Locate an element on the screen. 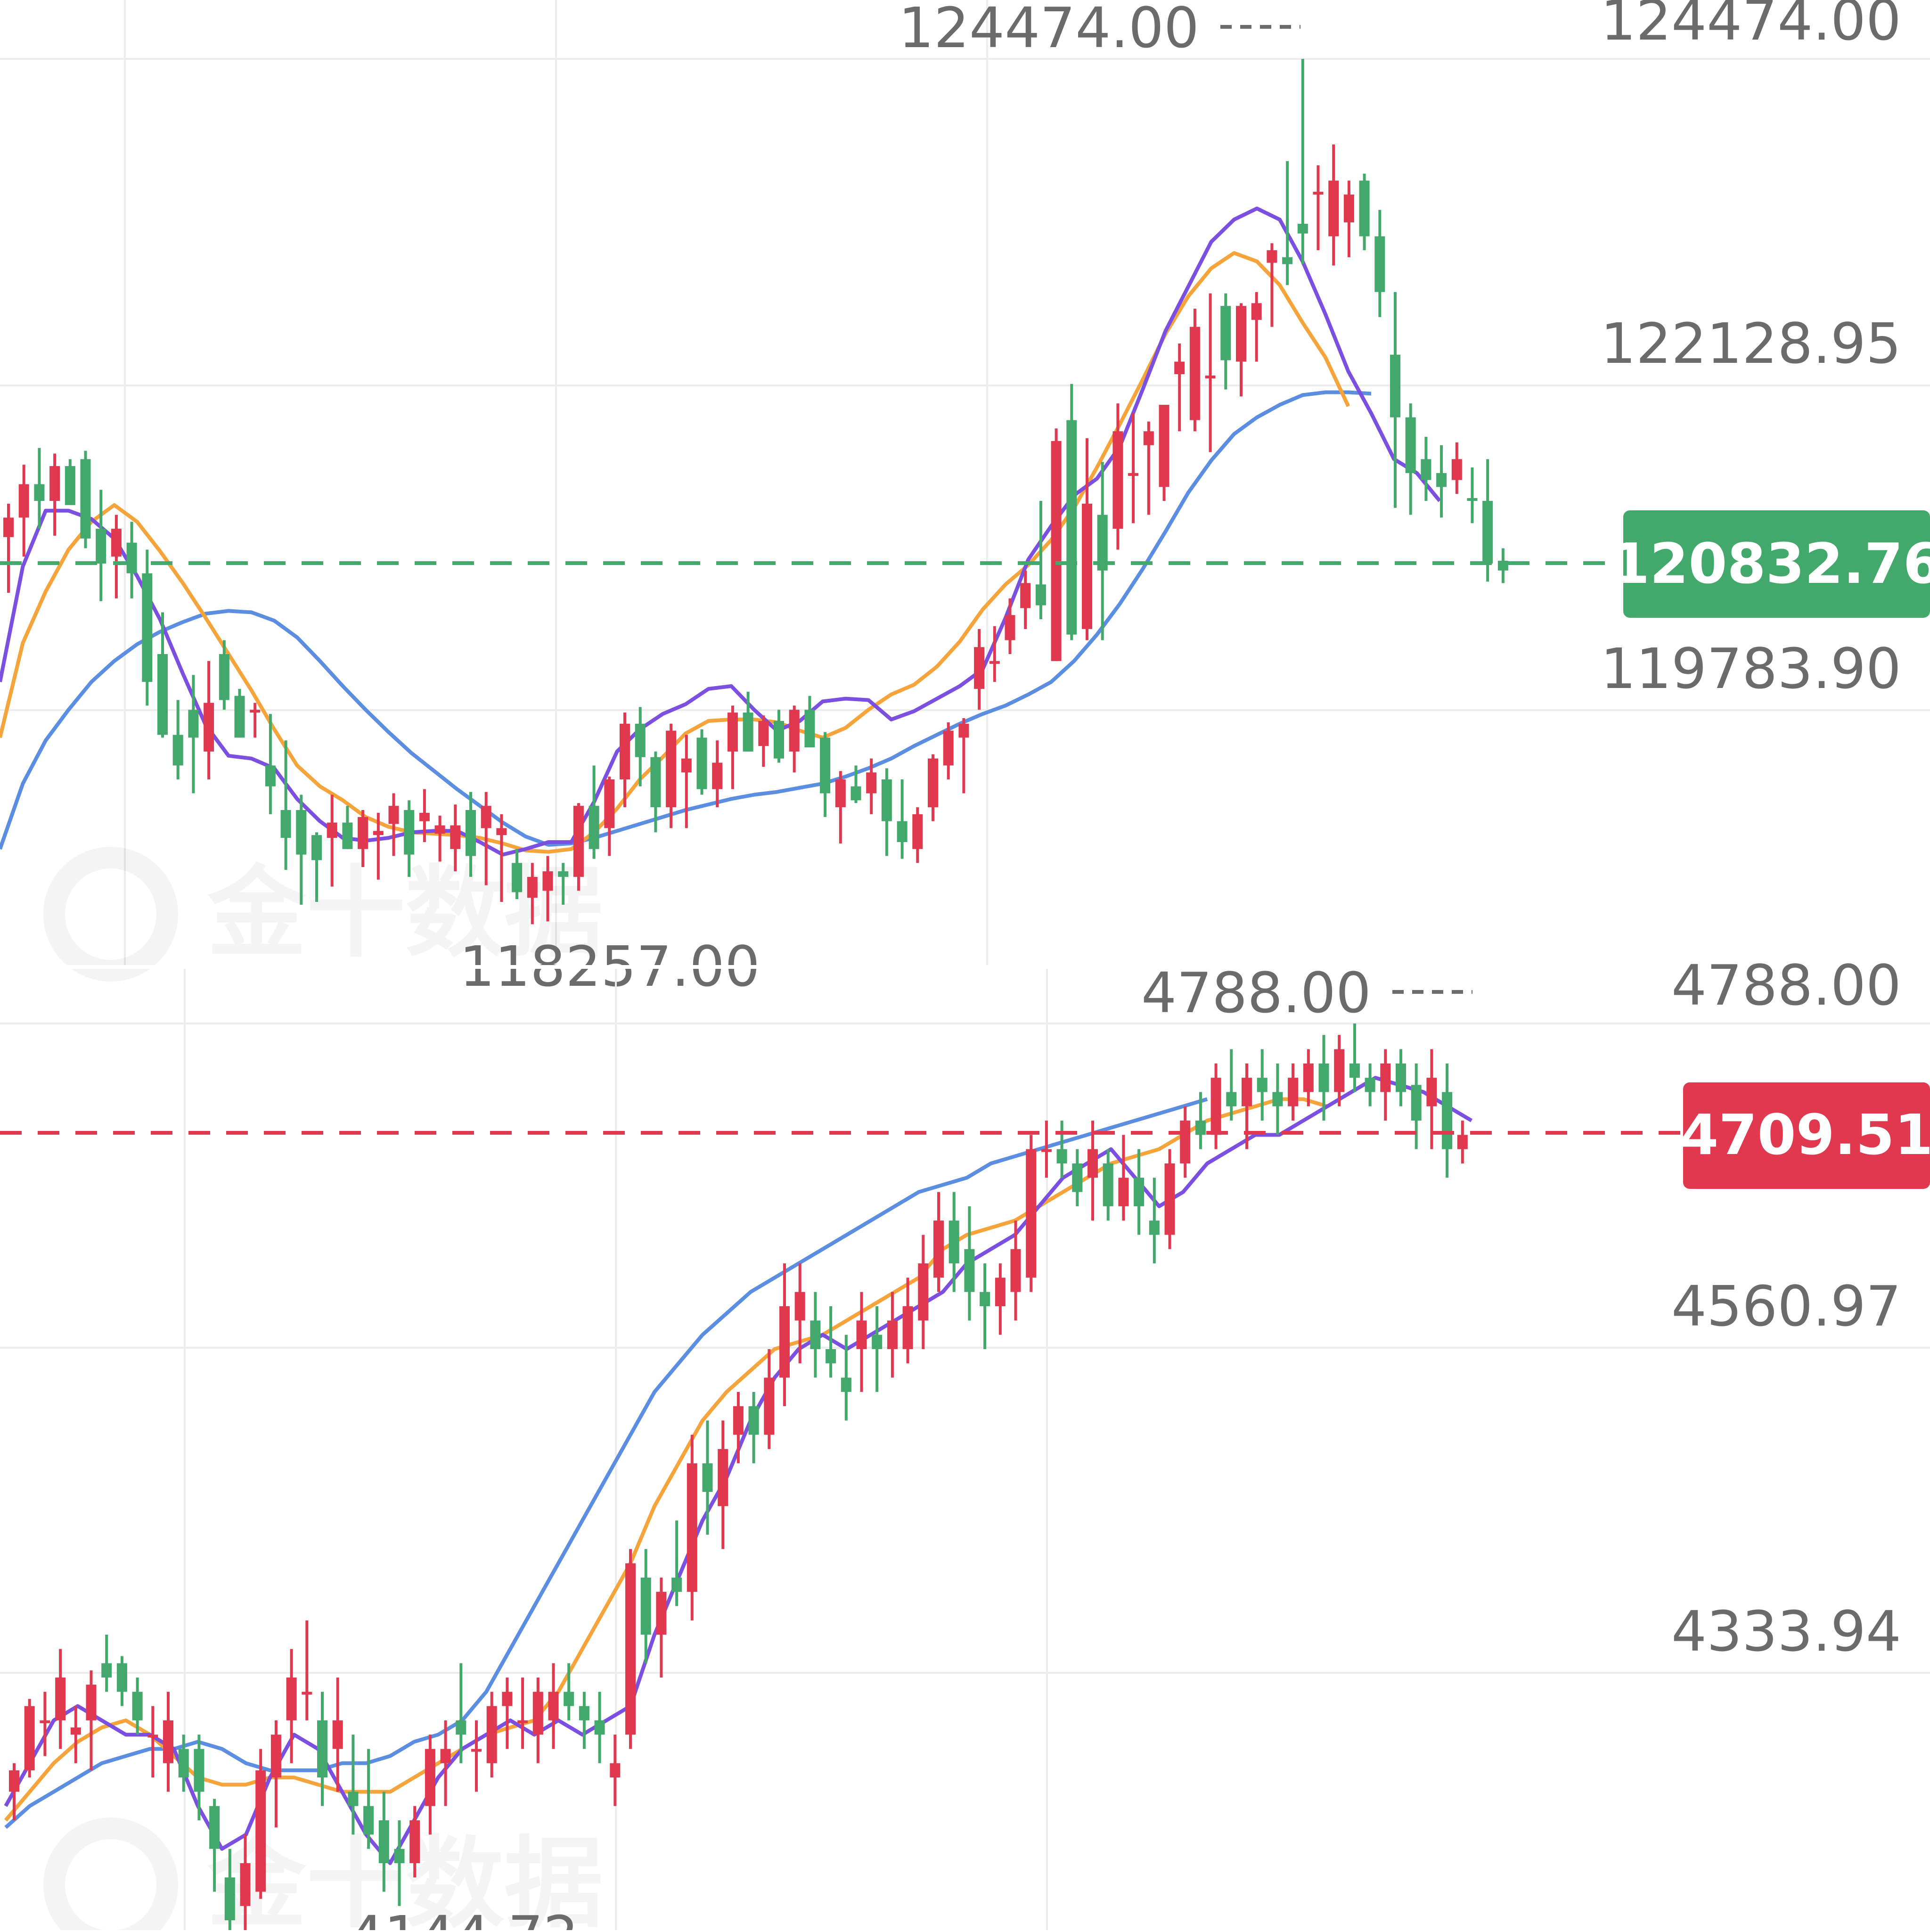  max-marker: 124474.00 is located at coordinates (1099, 30).